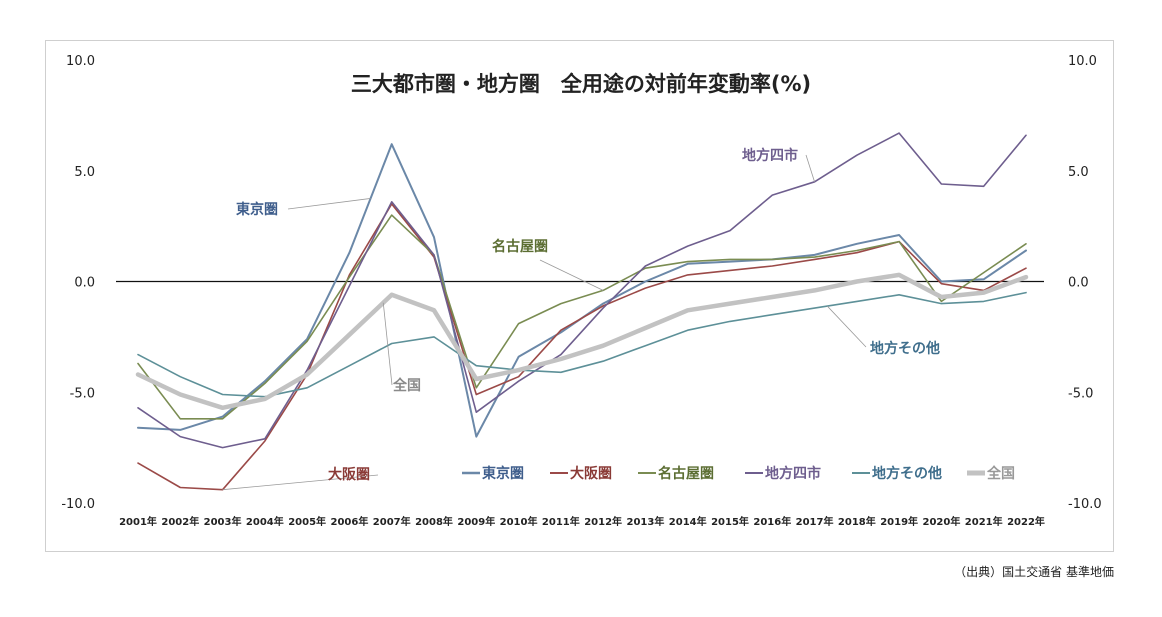  I want to click on x-tick-label: 2005年, so click(307, 521).